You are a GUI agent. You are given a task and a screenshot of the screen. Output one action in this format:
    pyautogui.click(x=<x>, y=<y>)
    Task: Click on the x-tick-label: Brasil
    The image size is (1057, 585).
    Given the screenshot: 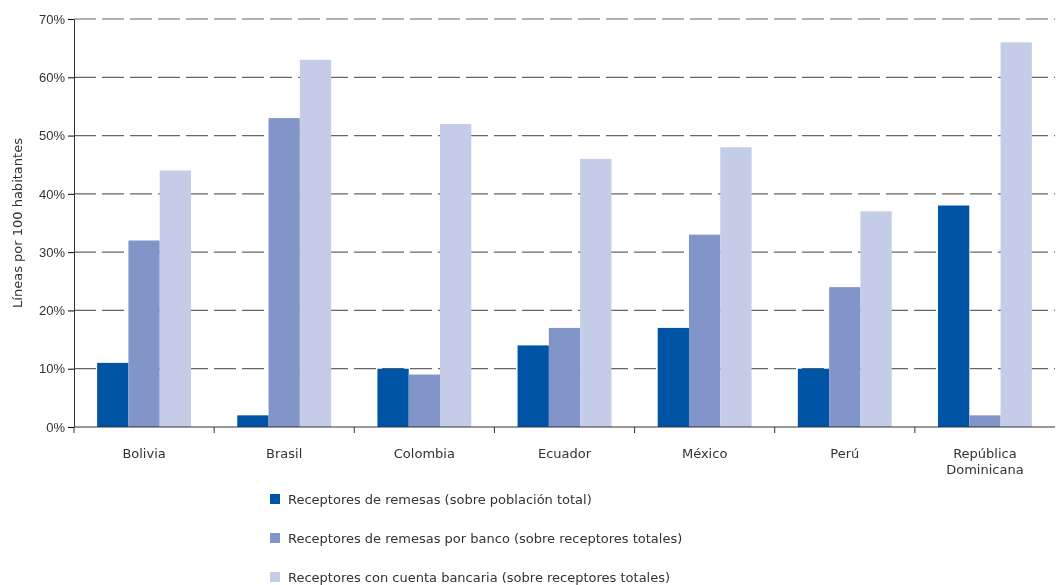 What is the action you would take?
    pyautogui.click(x=284, y=453)
    